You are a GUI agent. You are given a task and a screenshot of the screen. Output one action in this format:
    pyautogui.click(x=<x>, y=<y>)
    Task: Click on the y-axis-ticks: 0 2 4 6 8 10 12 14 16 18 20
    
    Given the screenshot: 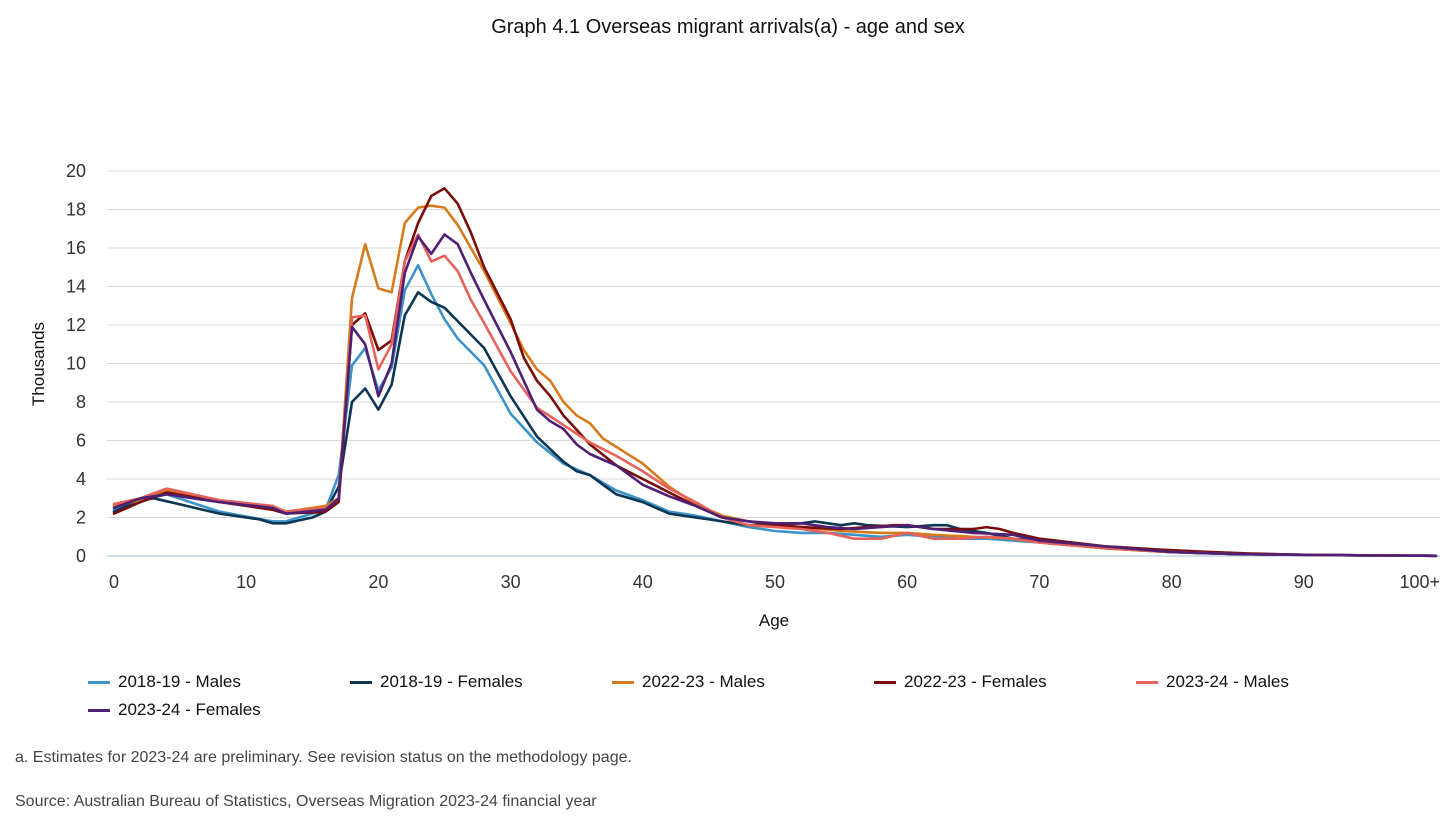 What is the action you would take?
    pyautogui.click(x=76, y=363)
    